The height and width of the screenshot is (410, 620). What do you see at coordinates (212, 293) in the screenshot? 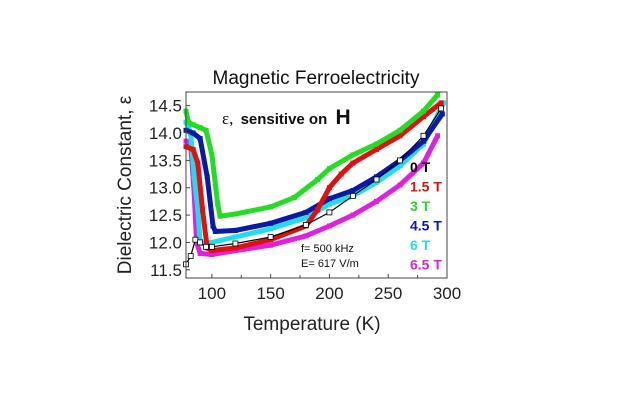
I see `x-tick-label: 100` at bounding box center [212, 293].